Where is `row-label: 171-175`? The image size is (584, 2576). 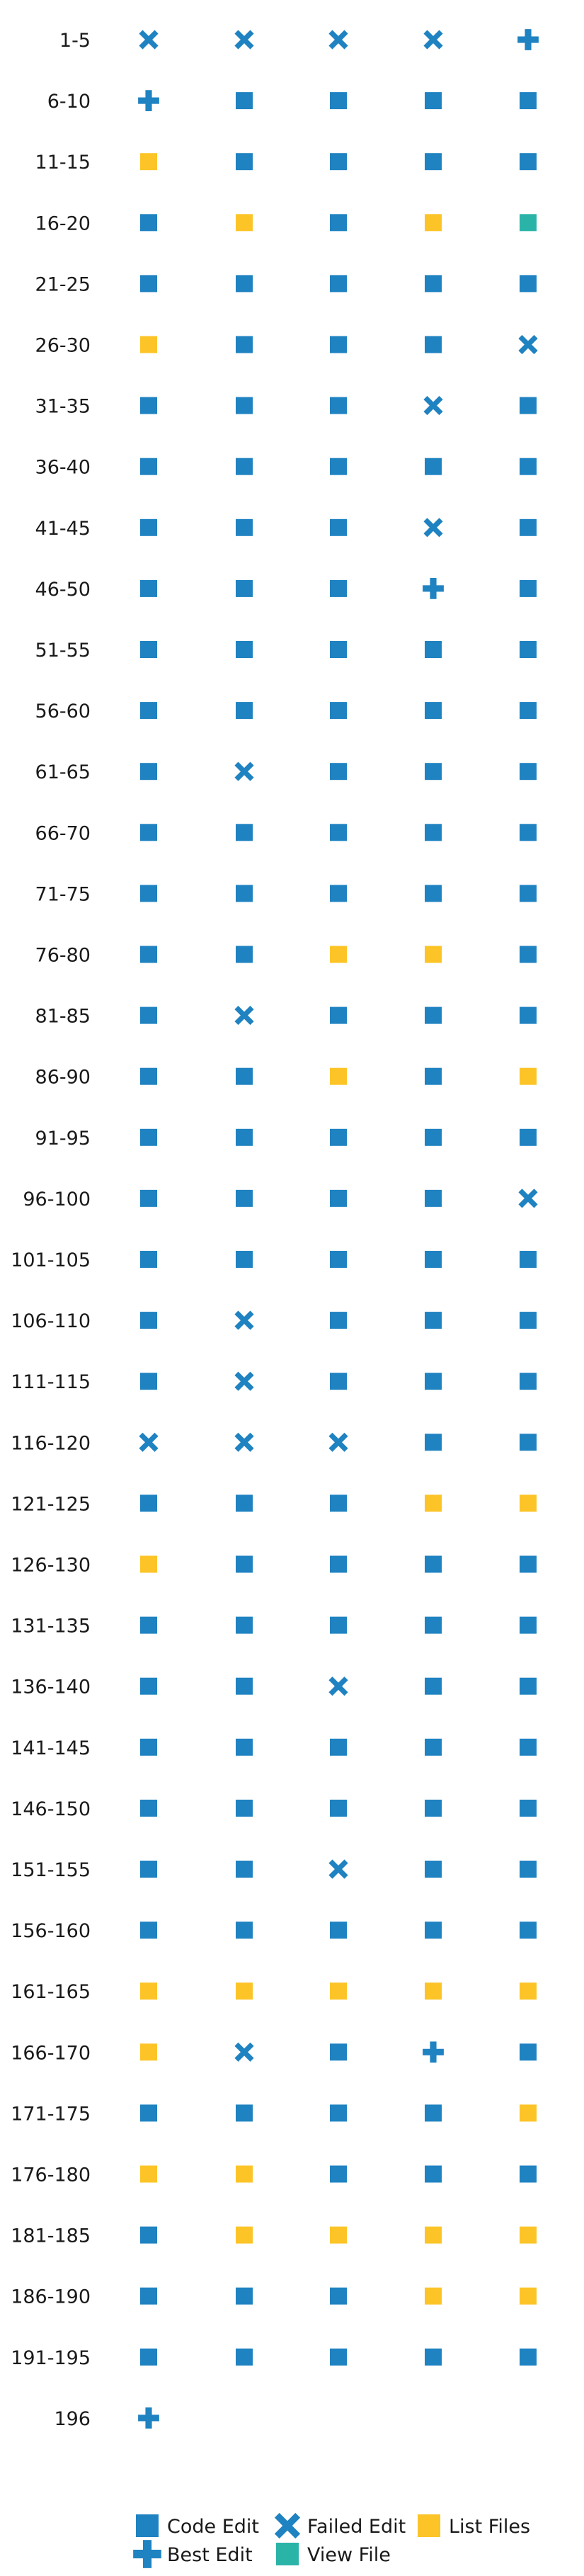
row-label: 171-175 is located at coordinates (51, 2114).